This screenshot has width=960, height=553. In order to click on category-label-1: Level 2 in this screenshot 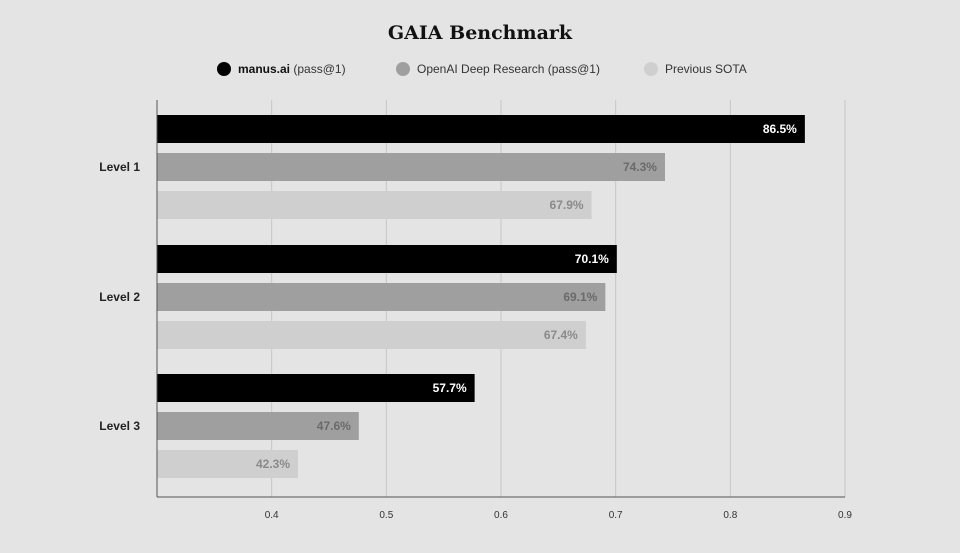, I will do `click(119, 297)`.